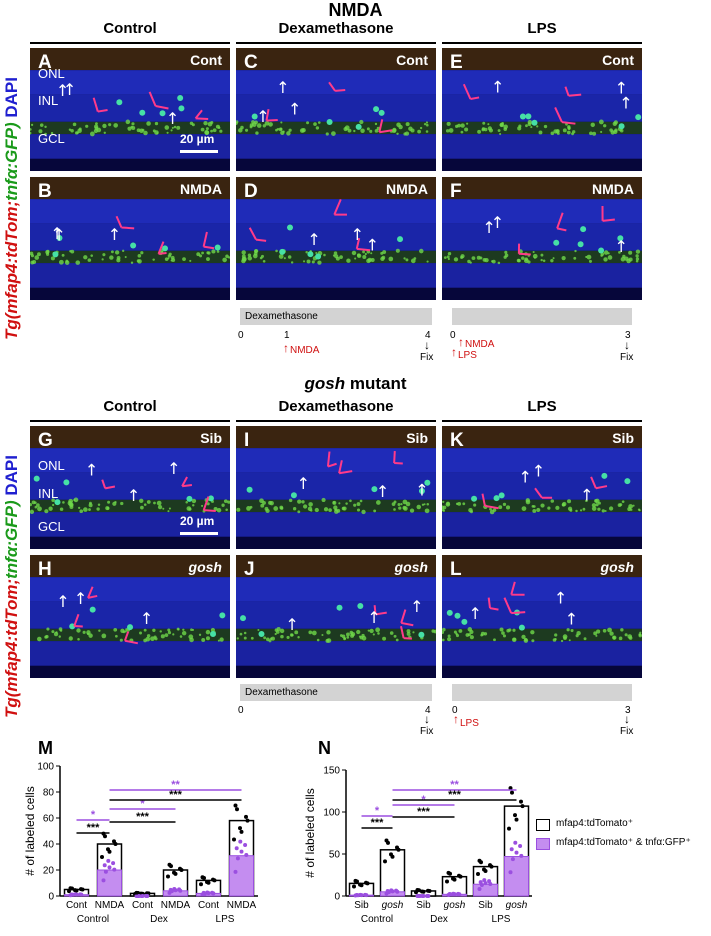 Image resolution: width=711 pixels, height=936 pixels. Describe the element at coordinates (49, 793) in the screenshot. I see `y-tick-label: 80` at that location.